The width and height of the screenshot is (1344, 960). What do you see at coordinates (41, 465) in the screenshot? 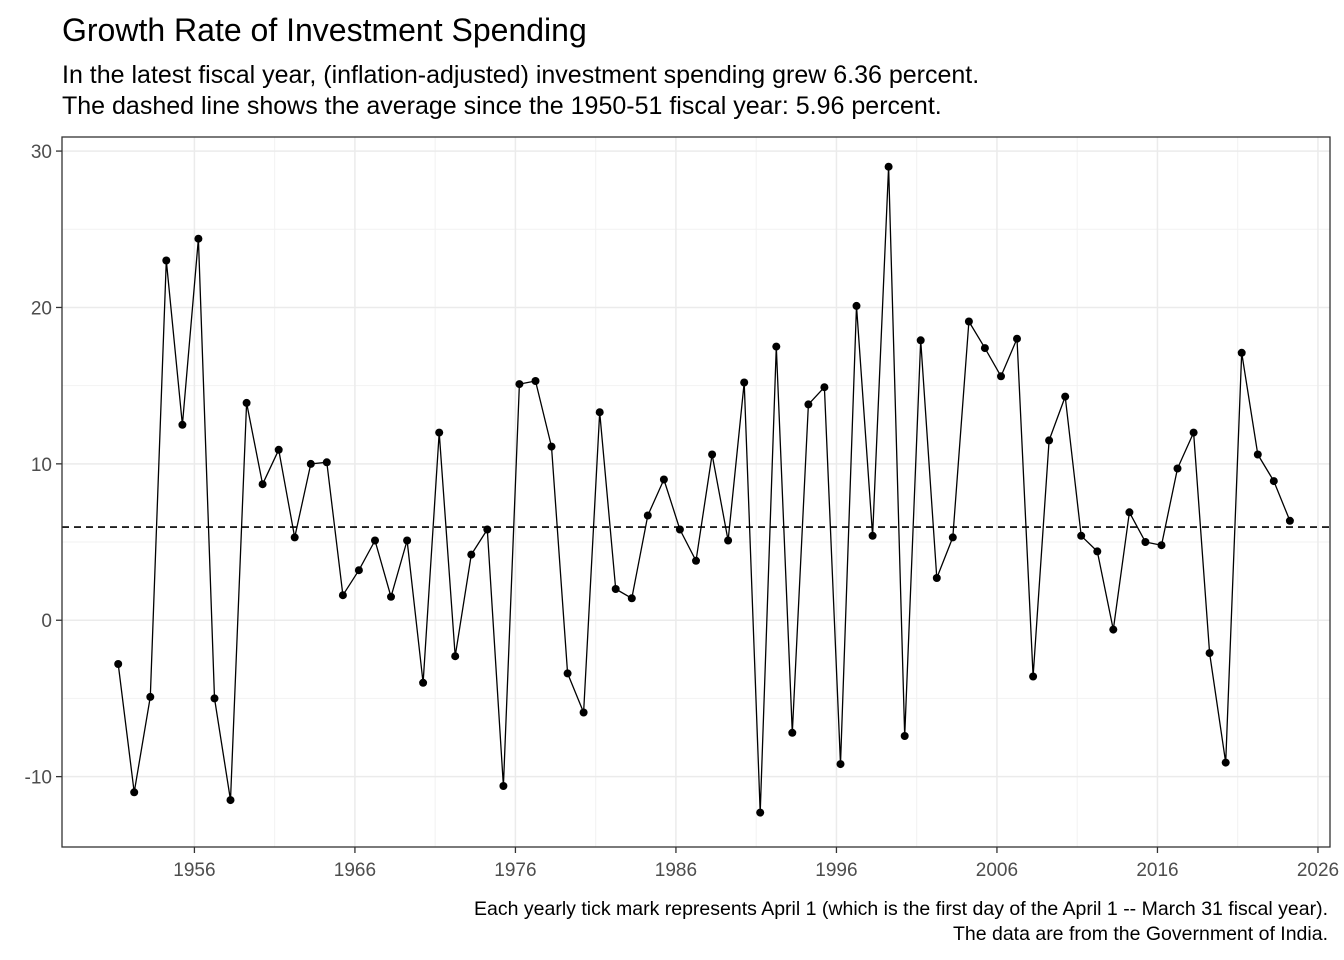
I see `y-tick-label: 10` at bounding box center [41, 465].